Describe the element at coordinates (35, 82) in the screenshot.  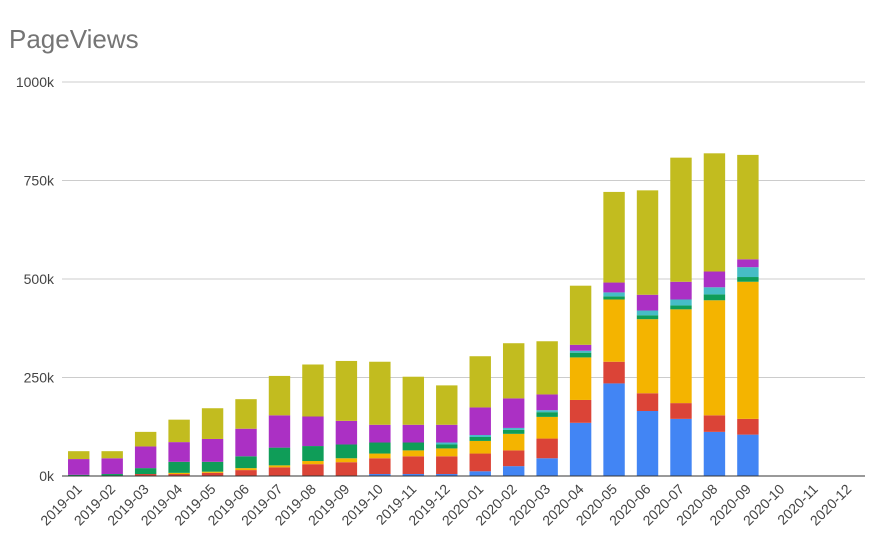
I see `y-tick-label: 1000k` at that location.